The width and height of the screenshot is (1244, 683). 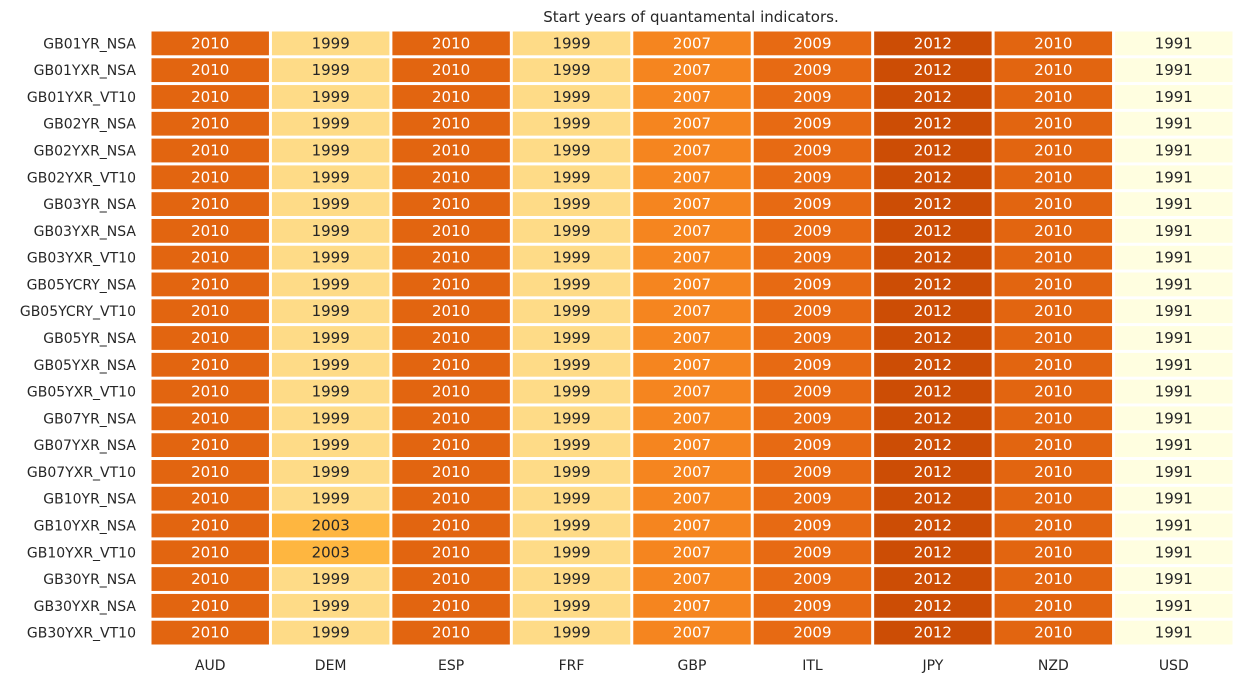 I want to click on row-label: GB03YXR_NSA, so click(x=85, y=232).